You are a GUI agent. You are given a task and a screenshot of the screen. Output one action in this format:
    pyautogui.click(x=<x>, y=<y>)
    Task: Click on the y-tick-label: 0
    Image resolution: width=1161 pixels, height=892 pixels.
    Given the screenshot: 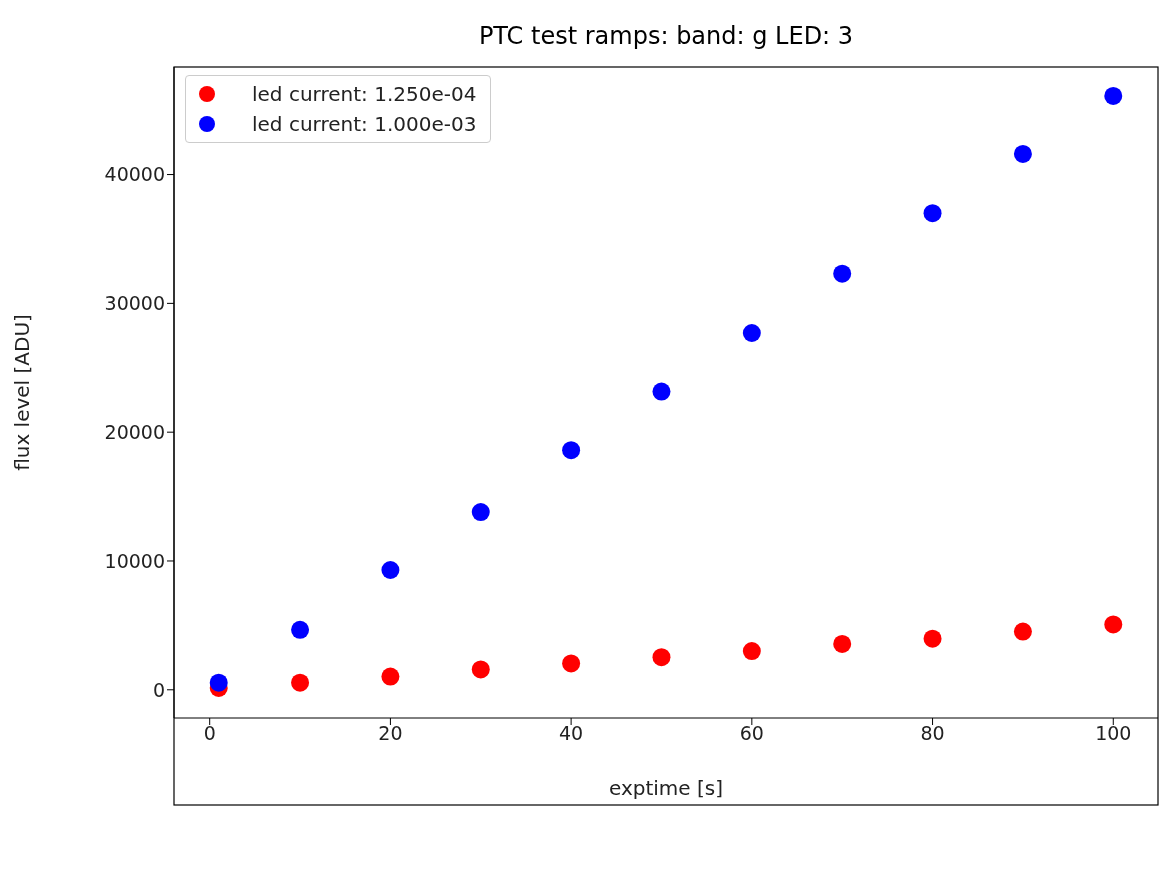 What is the action you would take?
    pyautogui.click(x=158, y=689)
    